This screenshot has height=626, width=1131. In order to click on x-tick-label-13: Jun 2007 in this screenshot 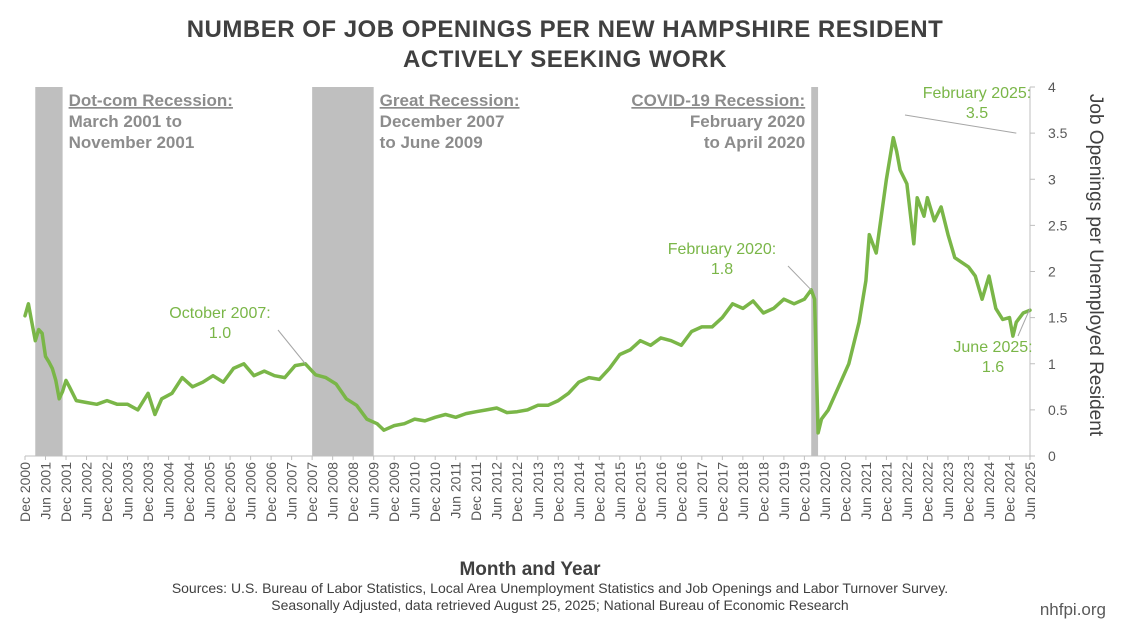, I will do `click(292, 491)`.